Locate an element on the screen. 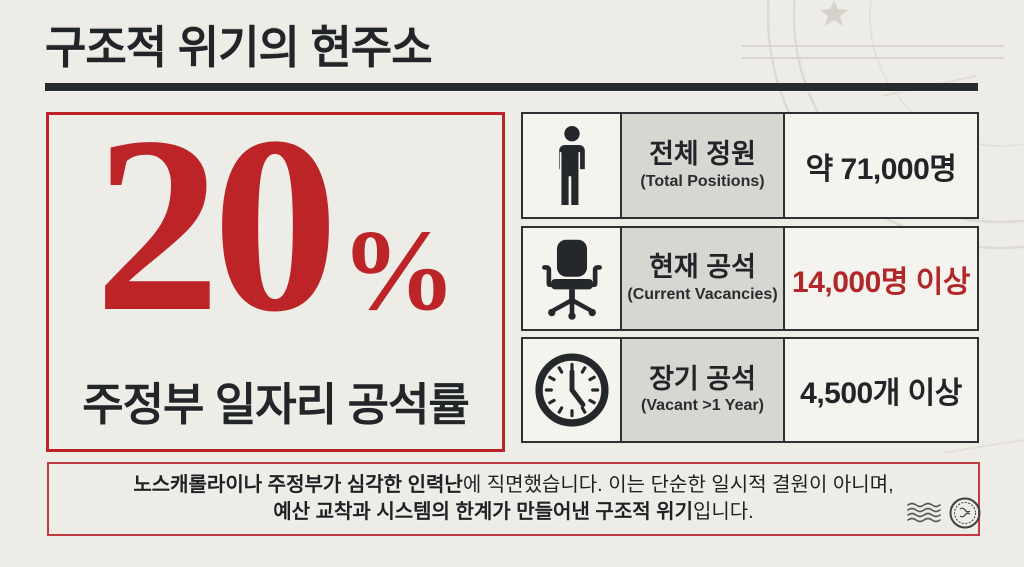 This screenshot has height=567, width=1024. summary-line-1-rest: 에 직면했습니다. 이는 단순한 일시적 결원이 아니며, is located at coordinates (678, 485).